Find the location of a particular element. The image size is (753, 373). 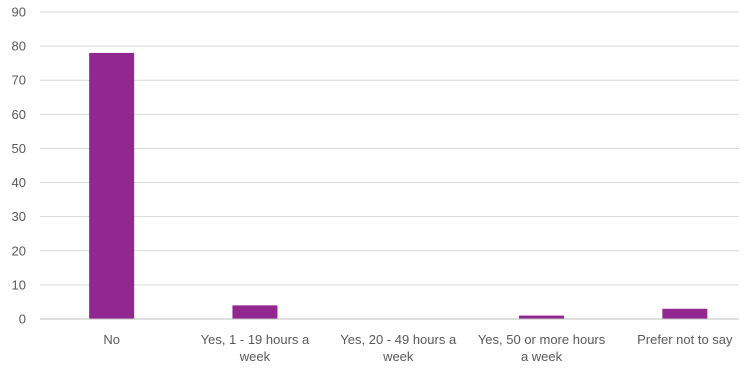

y-tick-label: 20 is located at coordinates (19, 250).